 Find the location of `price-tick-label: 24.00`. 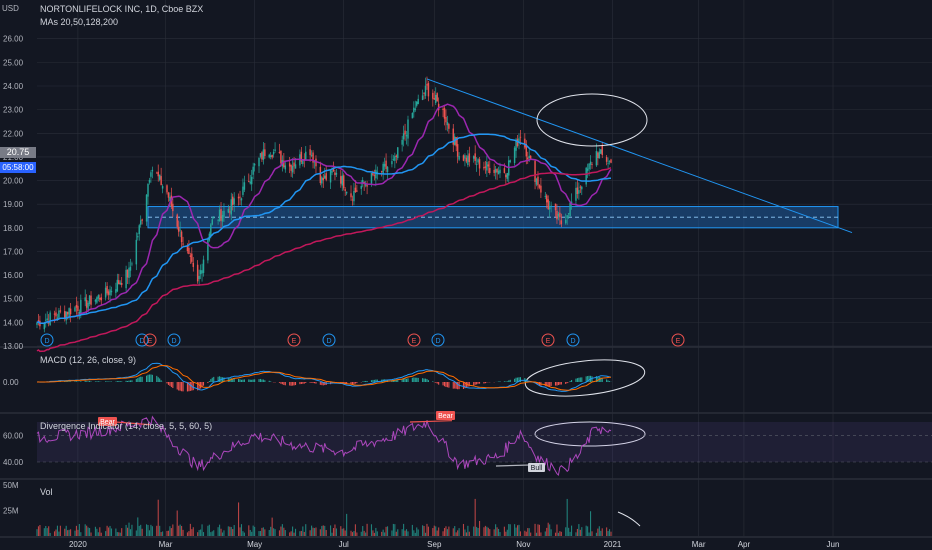

price-tick-label: 24.00 is located at coordinates (13, 86).